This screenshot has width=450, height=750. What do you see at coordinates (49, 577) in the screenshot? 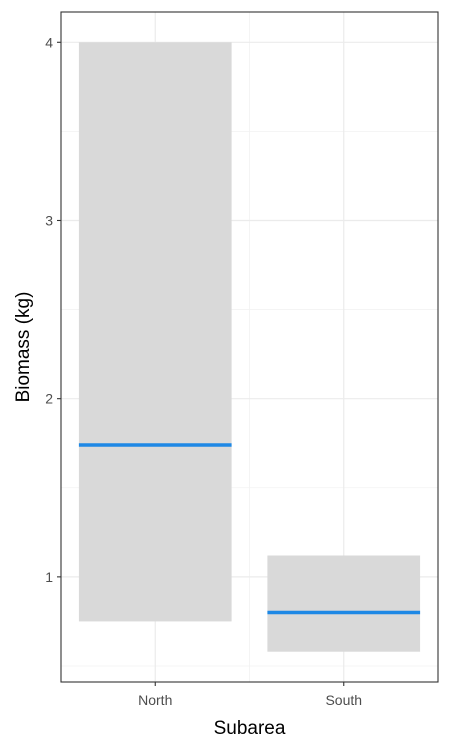
I see `y-tick-label: 1` at bounding box center [49, 577].